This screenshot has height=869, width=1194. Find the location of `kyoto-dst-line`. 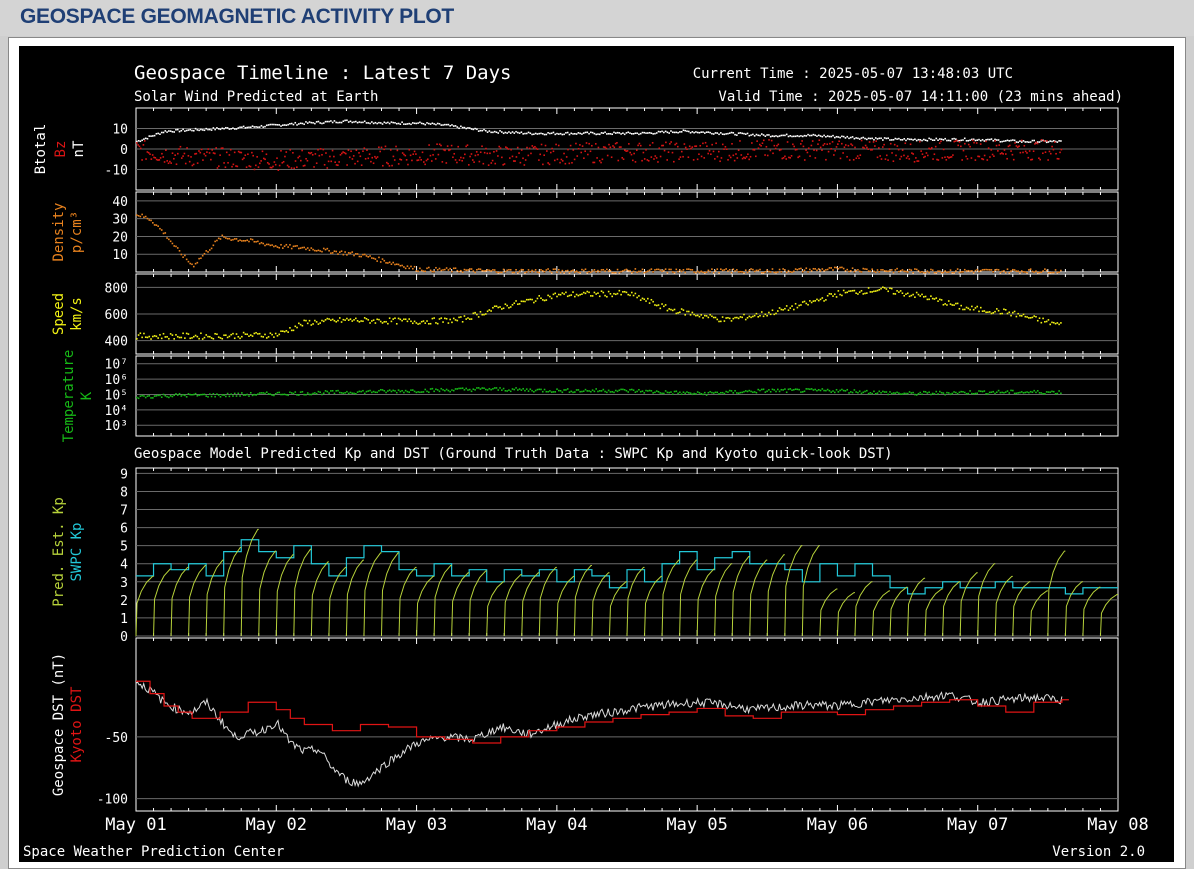

kyoto-dst-line is located at coordinates (602, 712).